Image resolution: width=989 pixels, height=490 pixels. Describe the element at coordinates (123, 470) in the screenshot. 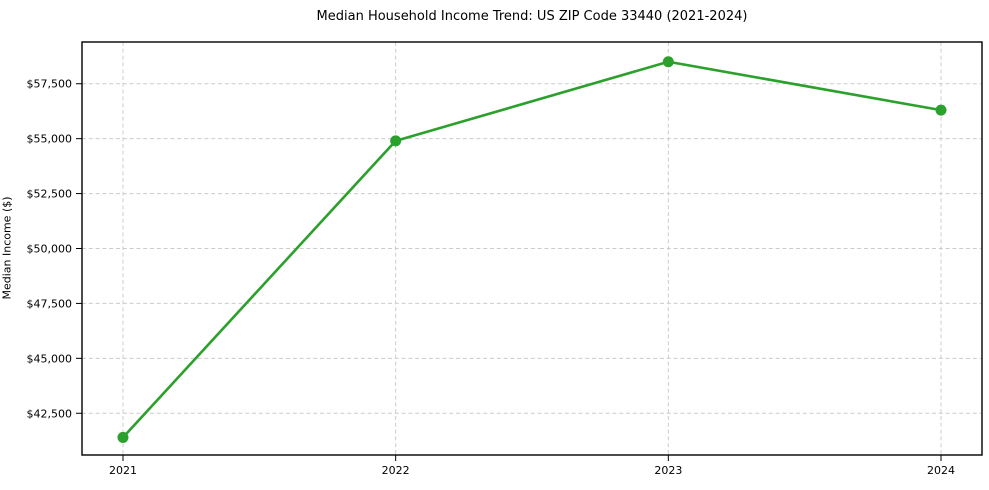

I see `x-tick-label: 2021` at that location.